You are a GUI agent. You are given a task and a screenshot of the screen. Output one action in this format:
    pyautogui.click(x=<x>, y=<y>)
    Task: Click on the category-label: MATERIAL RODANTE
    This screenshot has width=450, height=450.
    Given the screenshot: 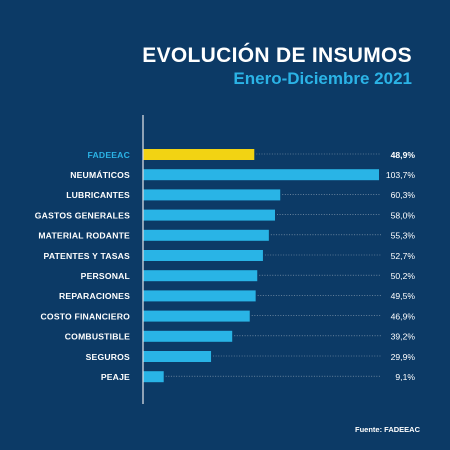 What is the action you would take?
    pyautogui.click(x=84, y=236)
    